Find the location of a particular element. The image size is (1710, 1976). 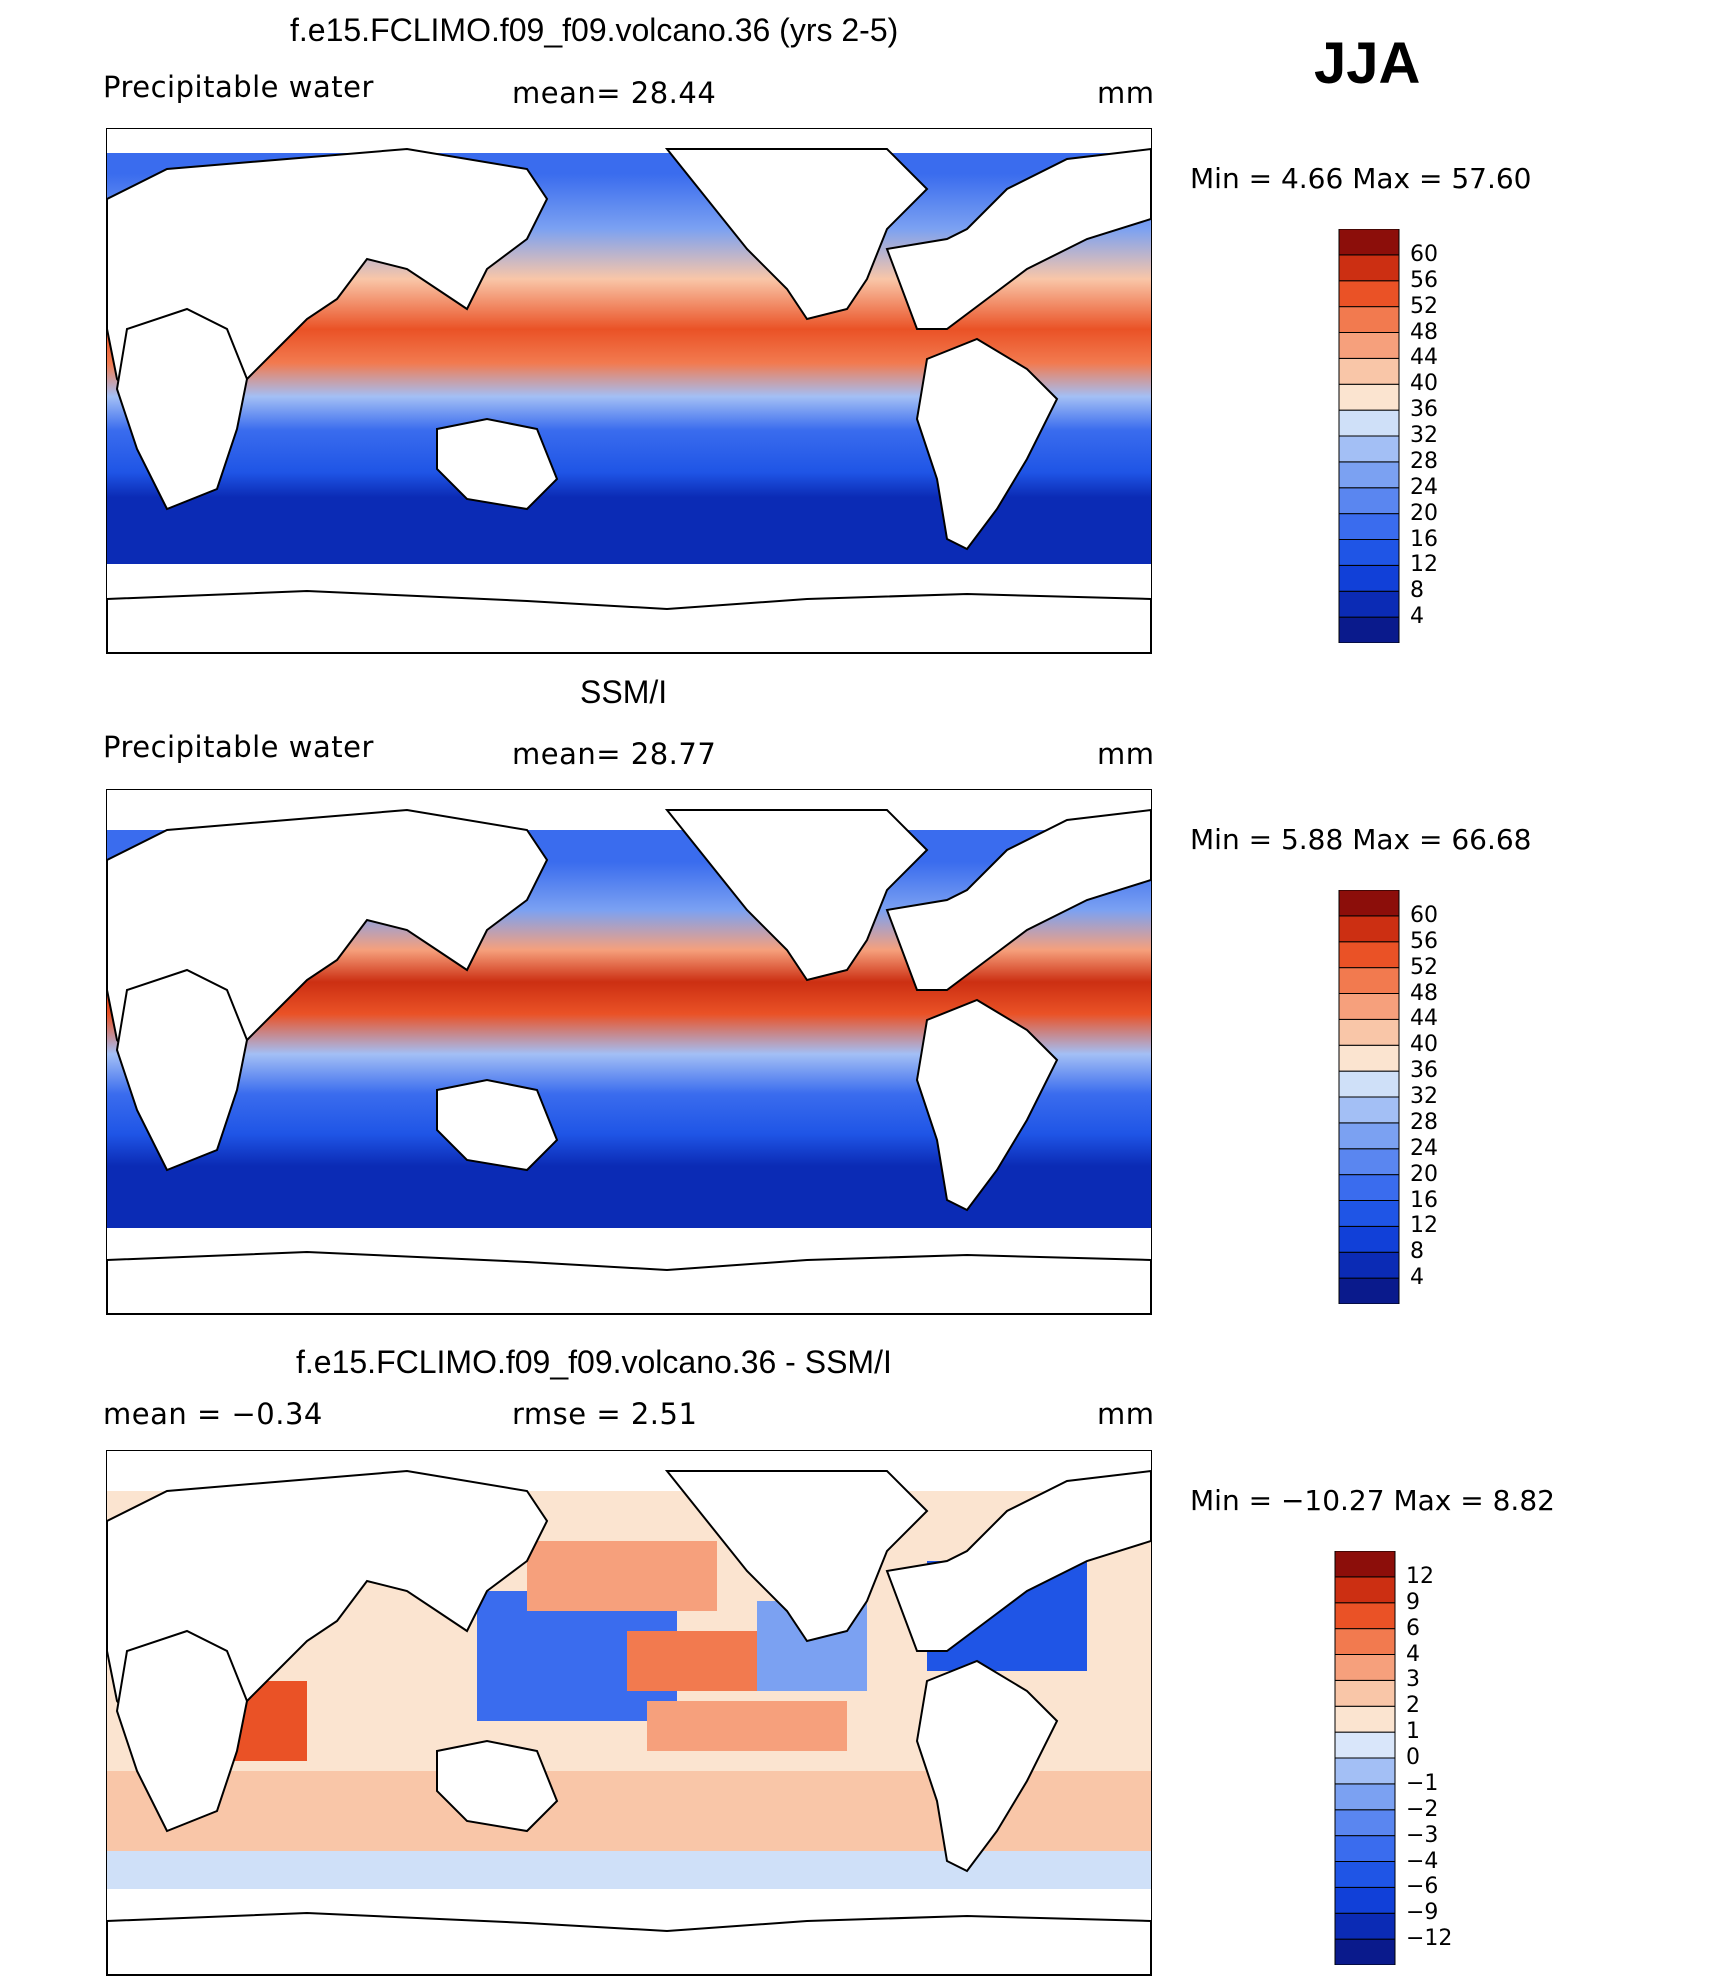

panel1-minmax: Min = 4.66 Max = 57.60 is located at coordinates (1361, 178).